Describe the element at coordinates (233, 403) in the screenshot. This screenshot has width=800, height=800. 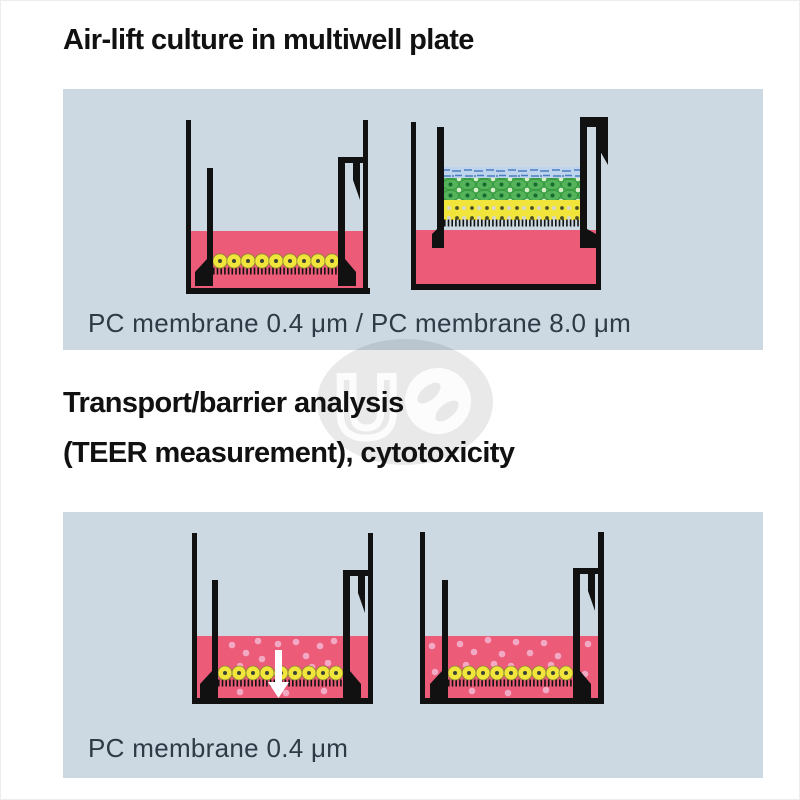
I see `title-transport-line1: Transport/barrier analysis` at that location.